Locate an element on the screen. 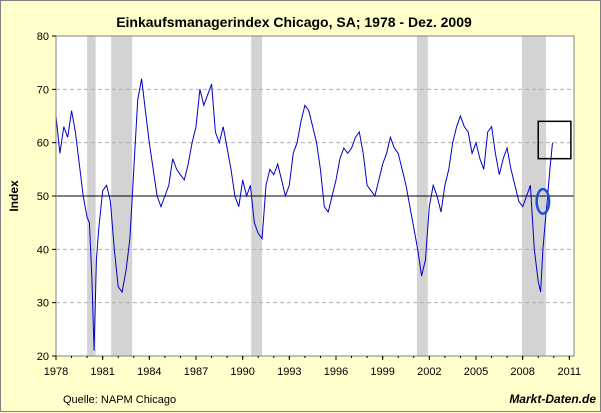  x-tick-label-1978: 1978 is located at coordinates (56, 372).